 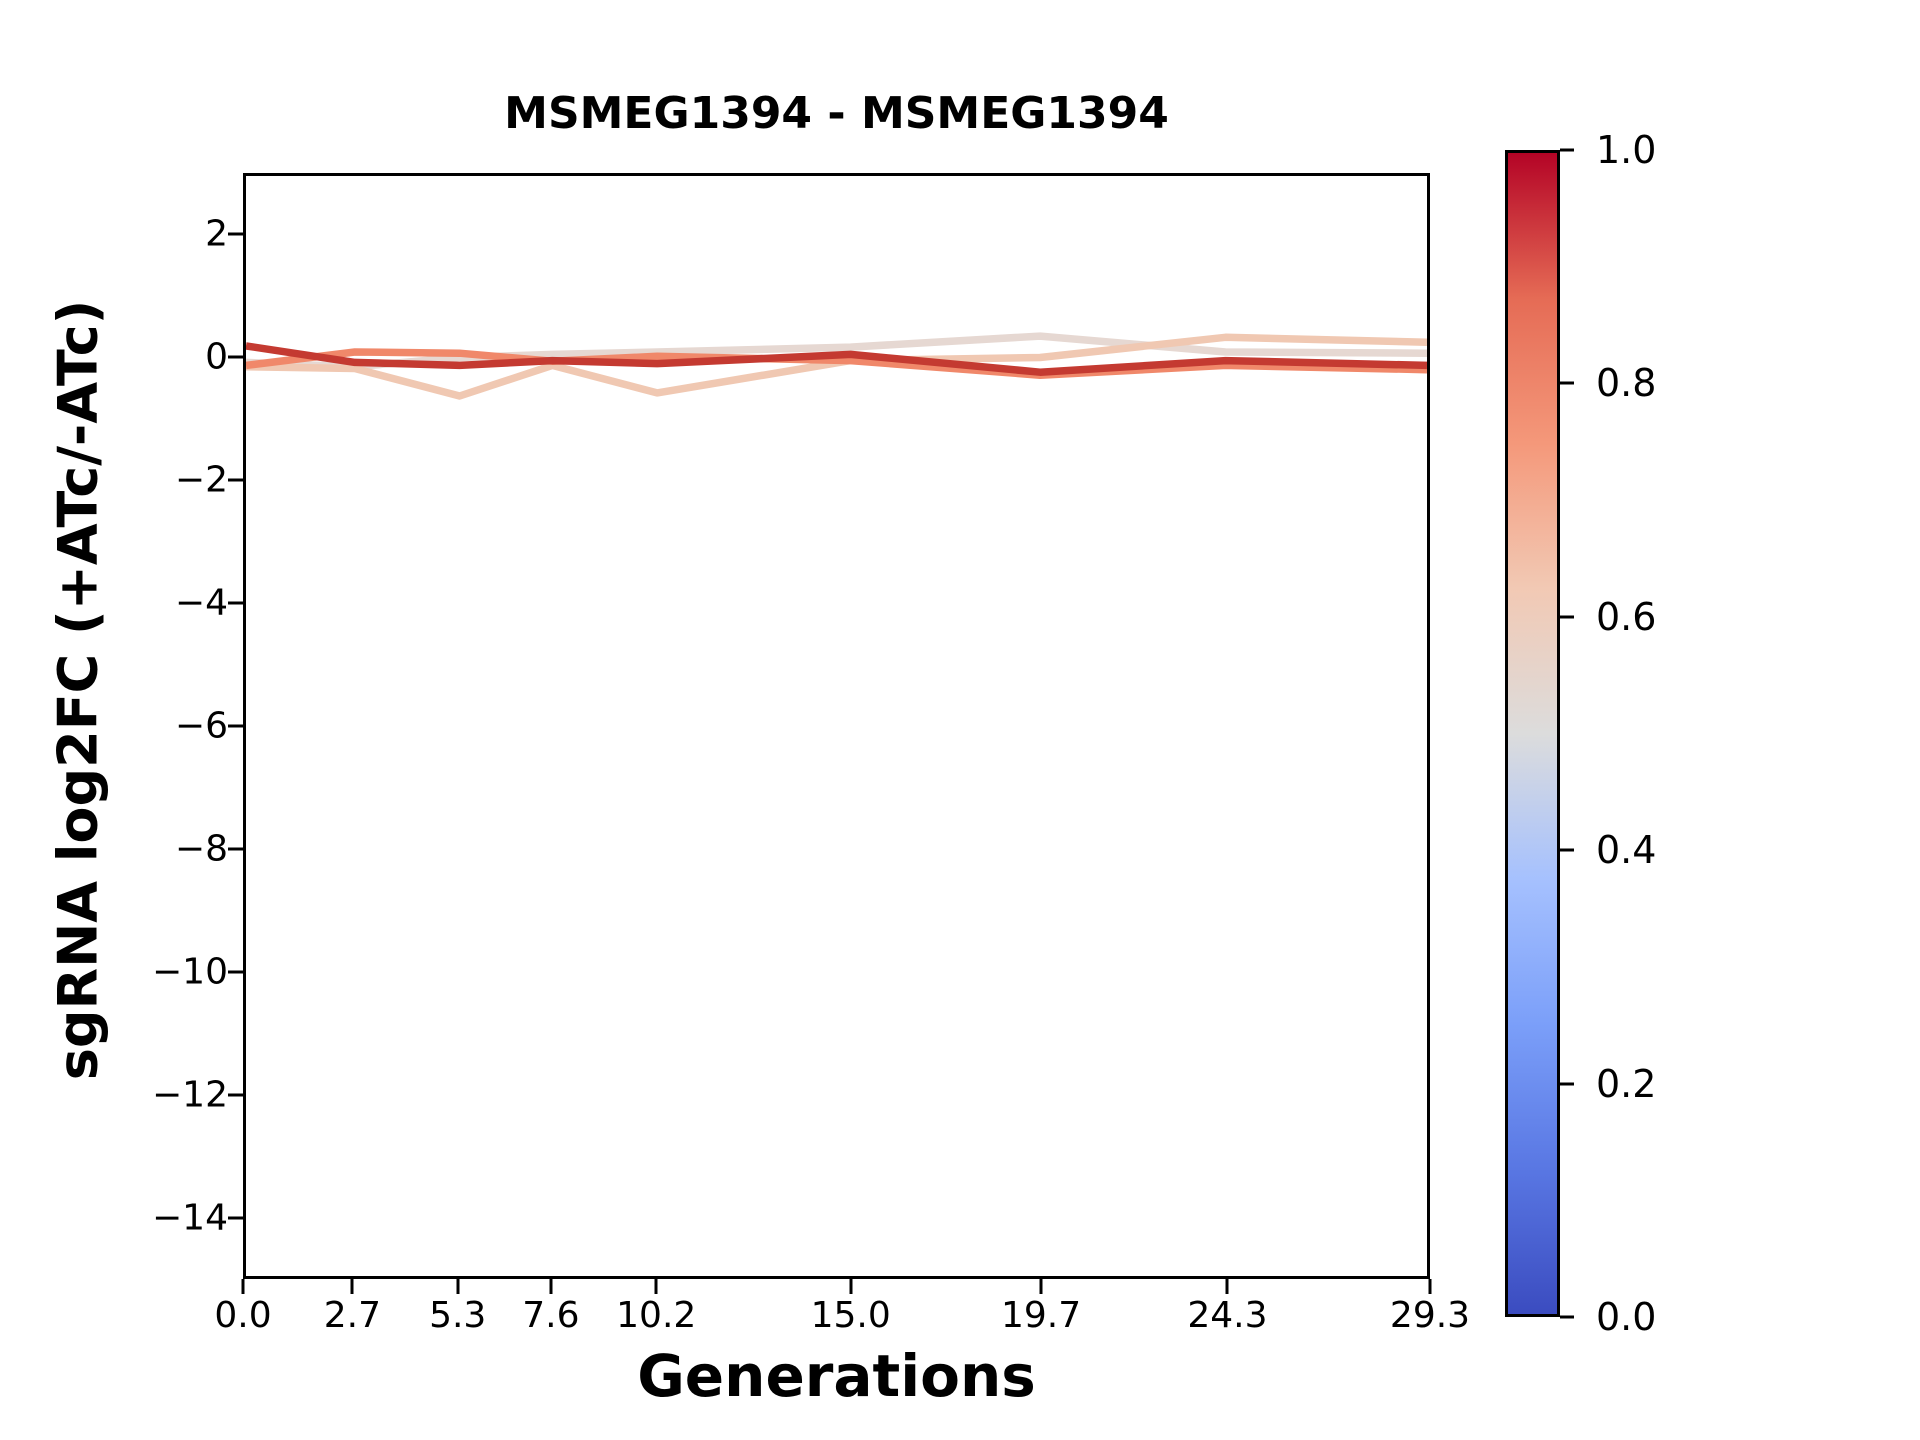 What do you see at coordinates (1626, 150) in the screenshot?
I see `colorbar-tick-label: 1.0` at bounding box center [1626, 150].